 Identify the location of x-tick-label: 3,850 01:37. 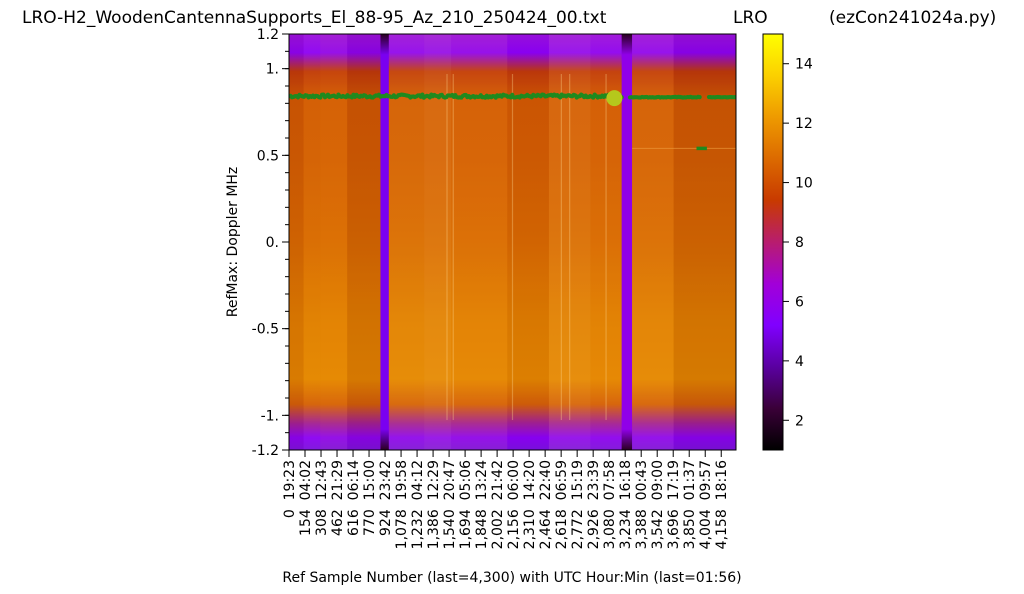
(690, 504).